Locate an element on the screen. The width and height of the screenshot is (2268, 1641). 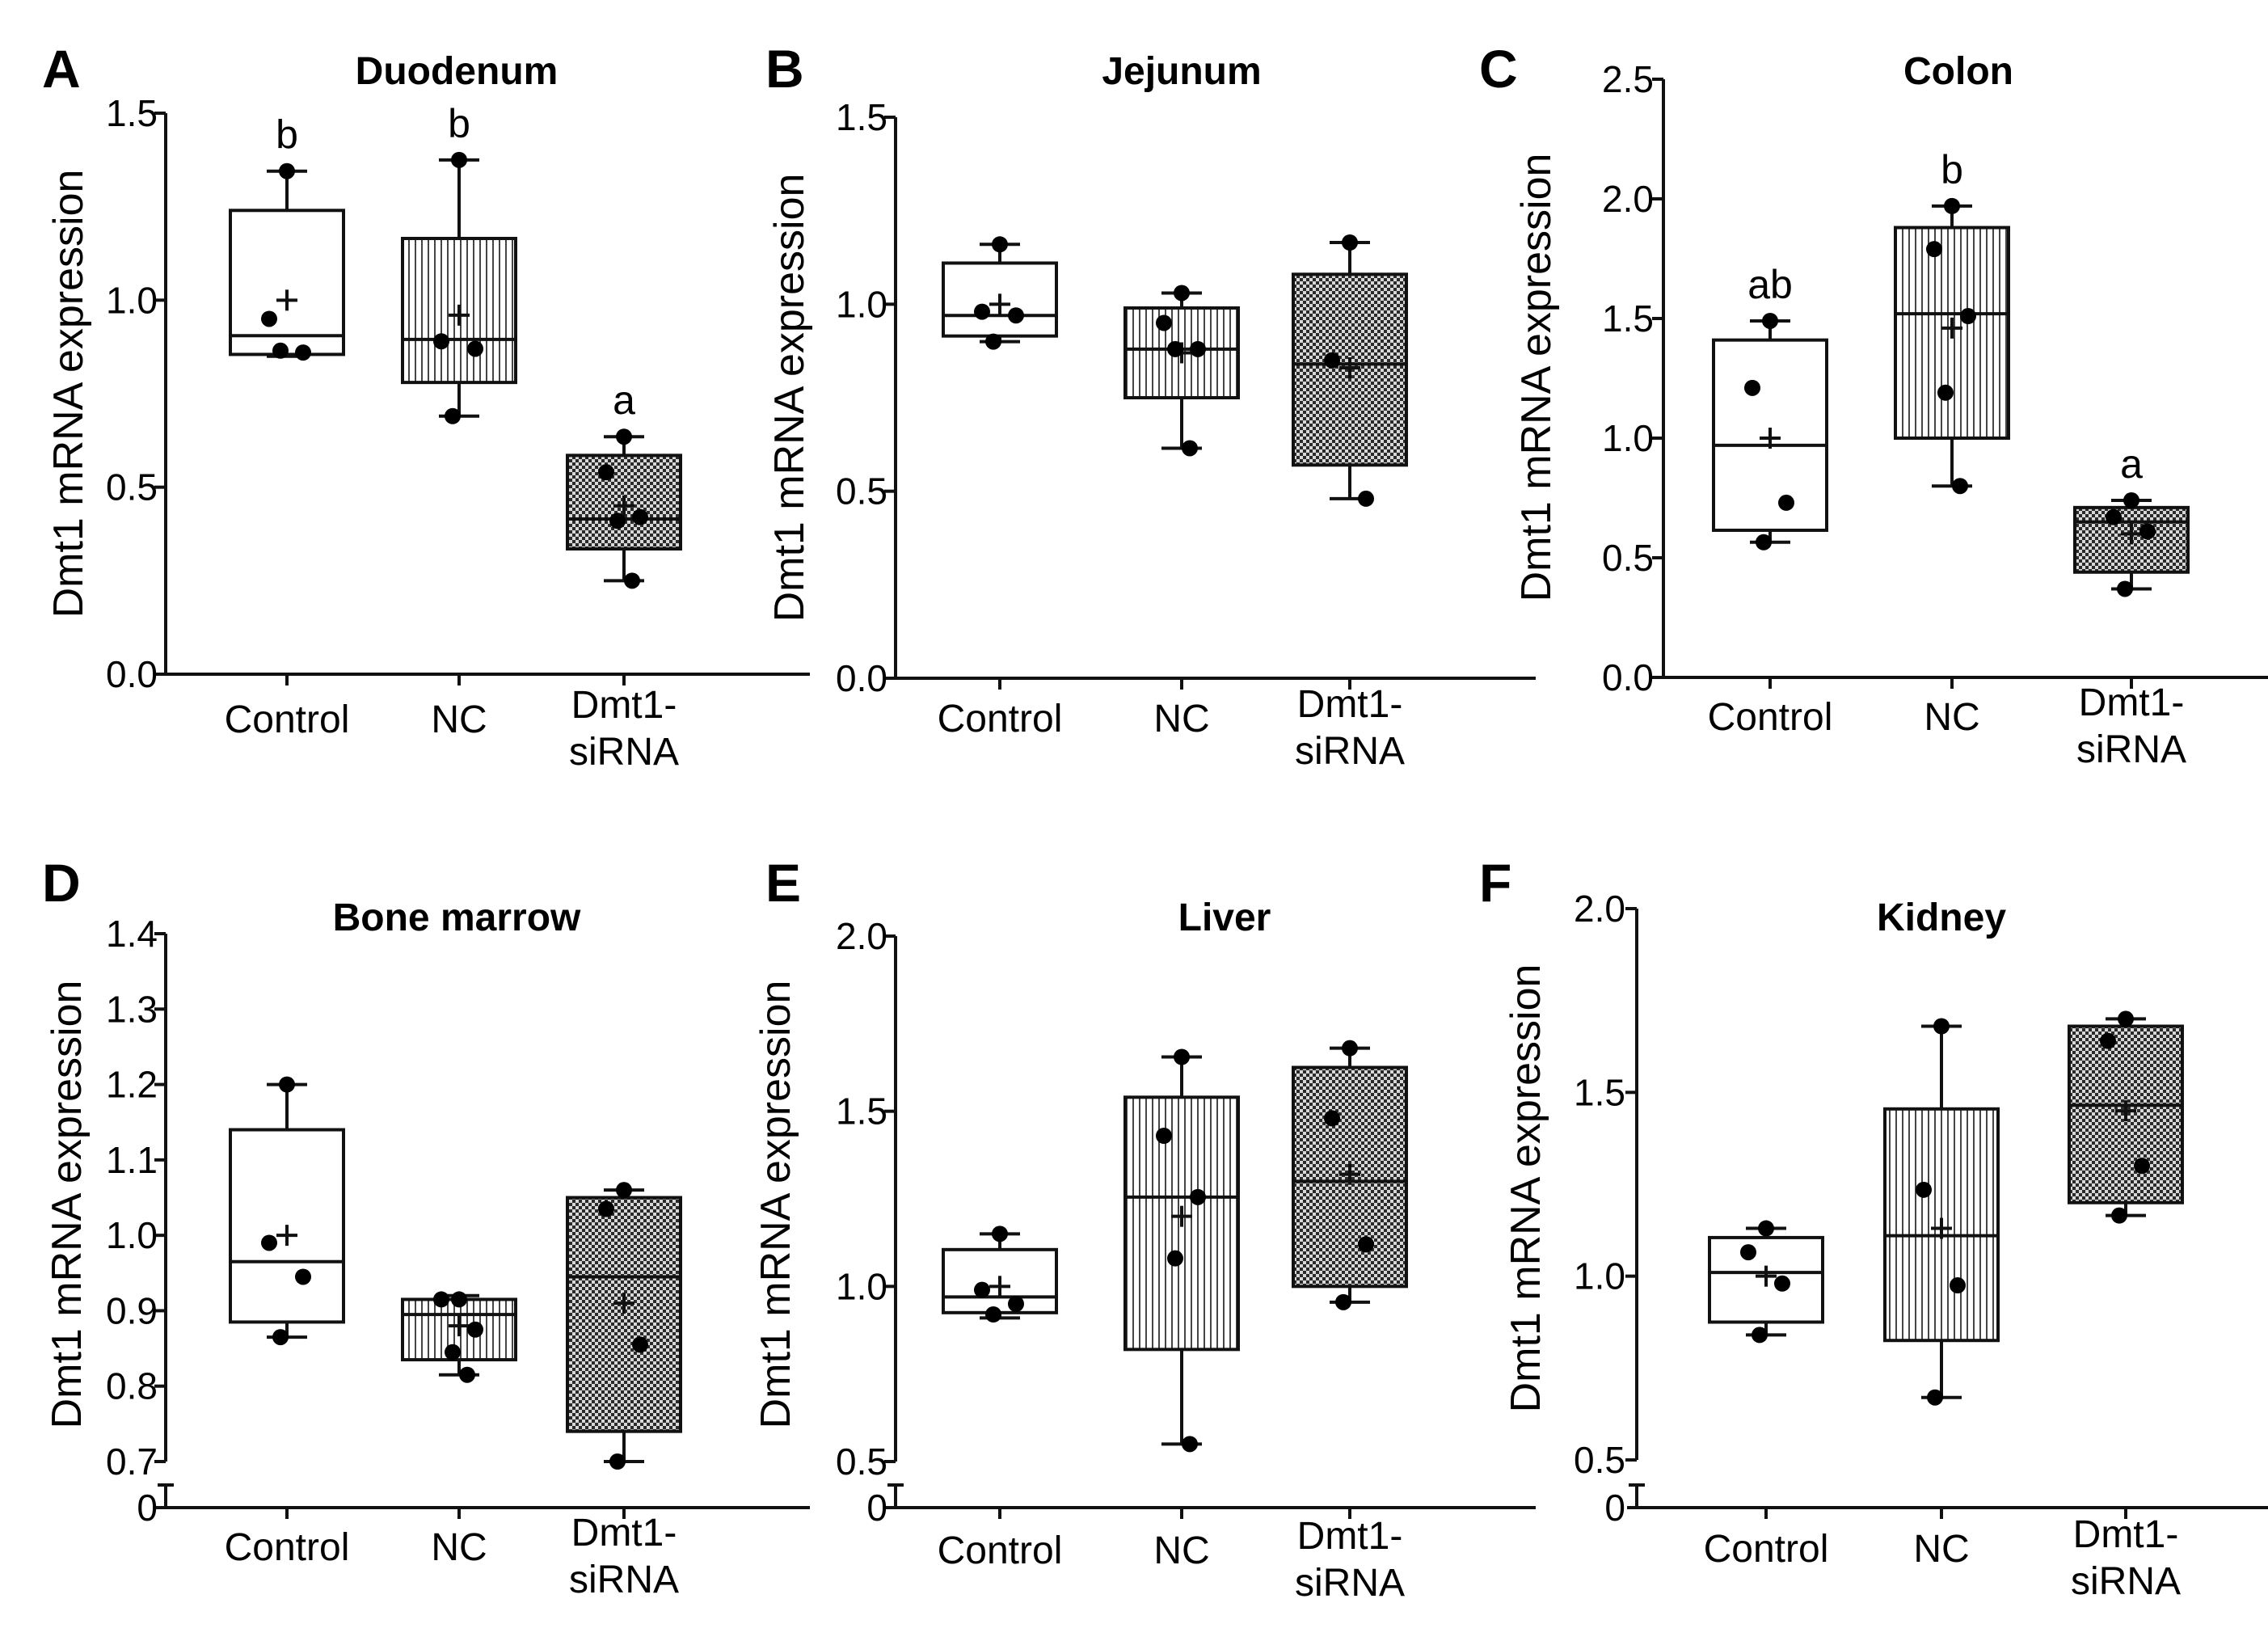
panel-title: Bone marrow is located at coordinates (457, 917).